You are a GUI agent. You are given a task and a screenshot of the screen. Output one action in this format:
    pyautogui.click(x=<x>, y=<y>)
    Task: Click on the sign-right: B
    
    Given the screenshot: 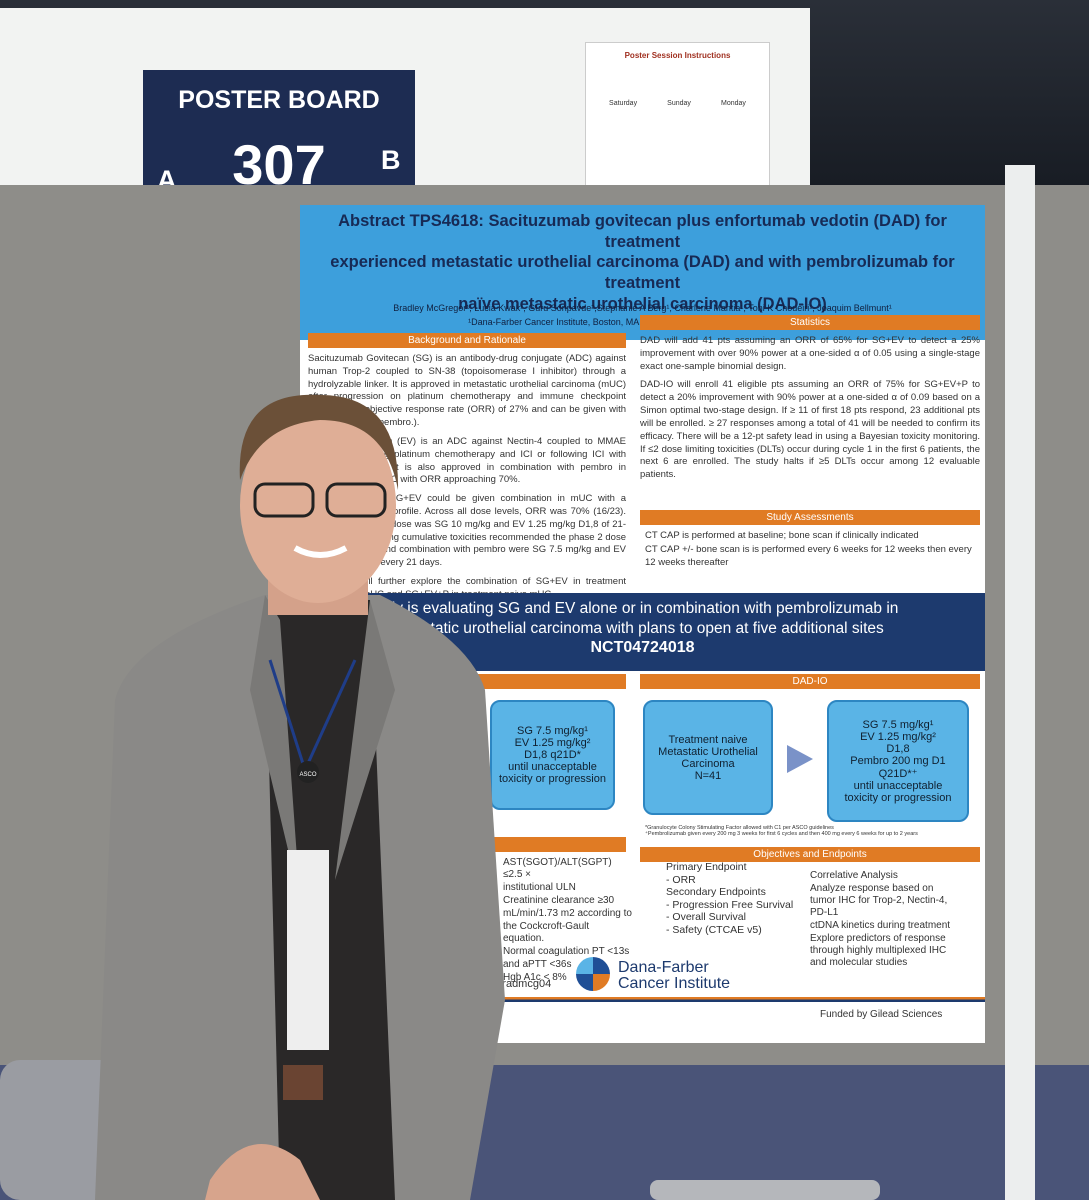 What is the action you would take?
    pyautogui.click(x=391, y=160)
    